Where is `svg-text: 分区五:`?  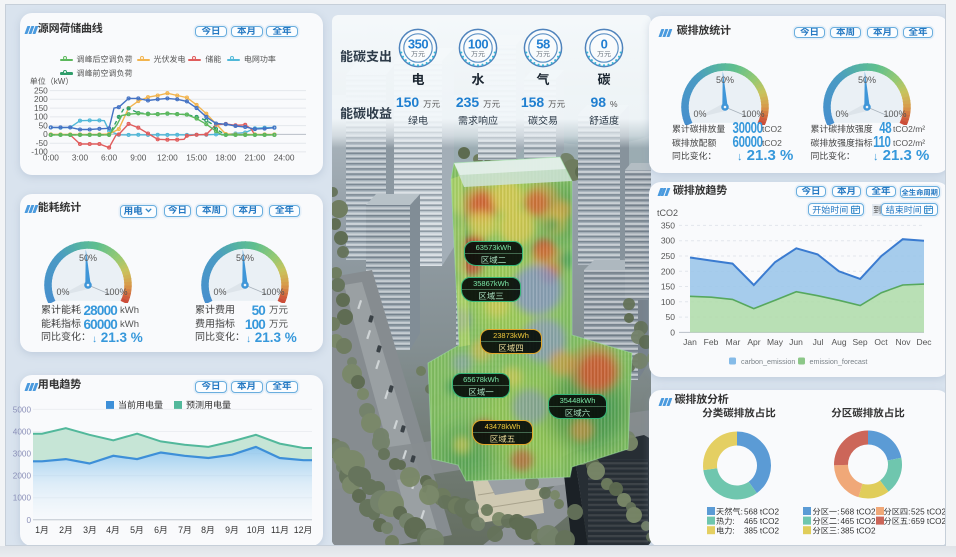 svg-text: 分区五: is located at coordinates (897, 521).